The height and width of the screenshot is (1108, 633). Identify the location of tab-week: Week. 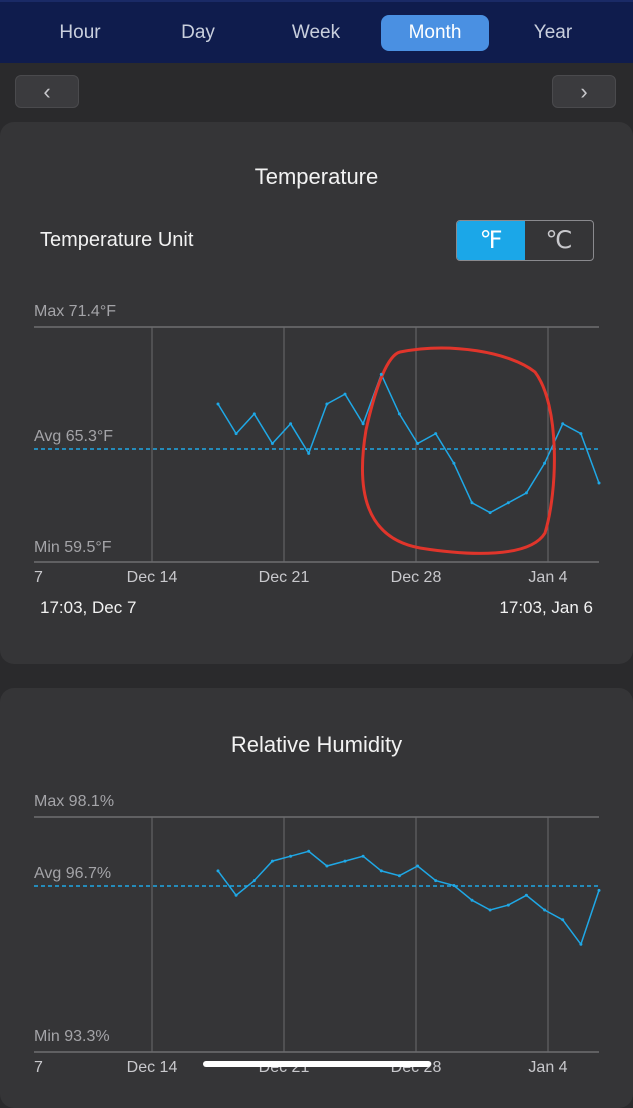
(316, 32).